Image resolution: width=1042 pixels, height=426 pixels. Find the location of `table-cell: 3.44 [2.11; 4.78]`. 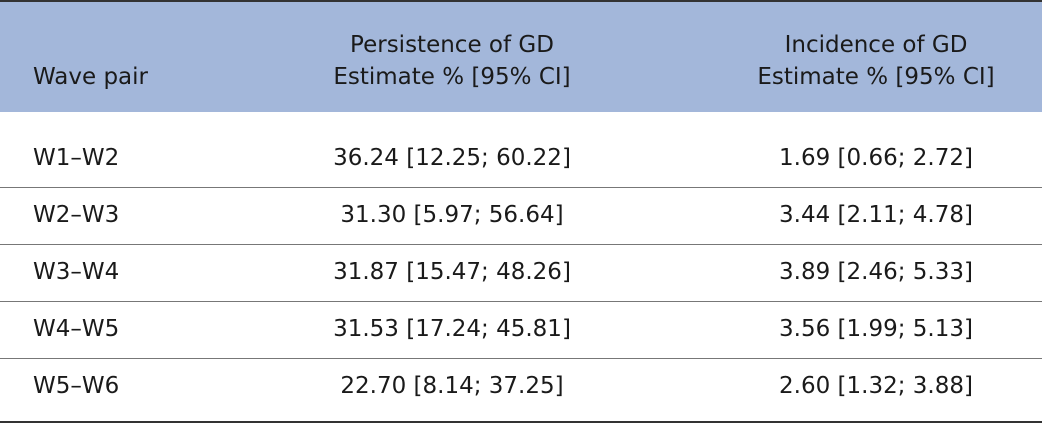

table-cell: 3.44 [2.11; 4.78] is located at coordinates (876, 215).